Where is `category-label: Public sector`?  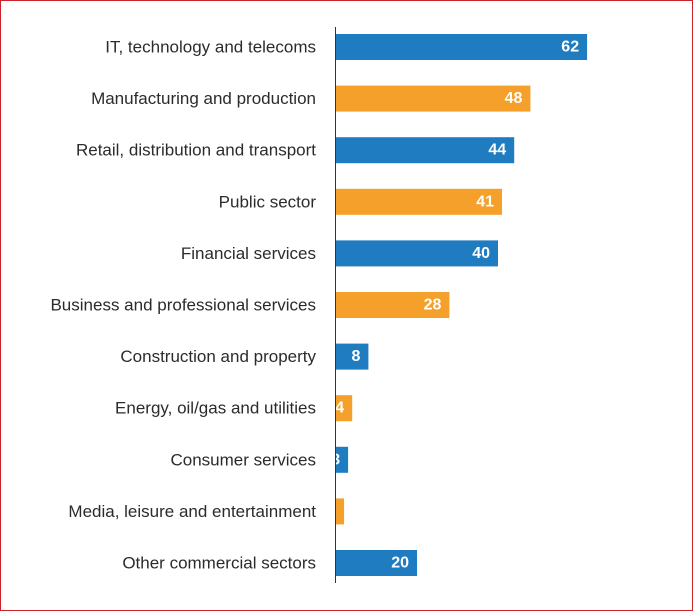
category-label: Public sector is located at coordinates (268, 201).